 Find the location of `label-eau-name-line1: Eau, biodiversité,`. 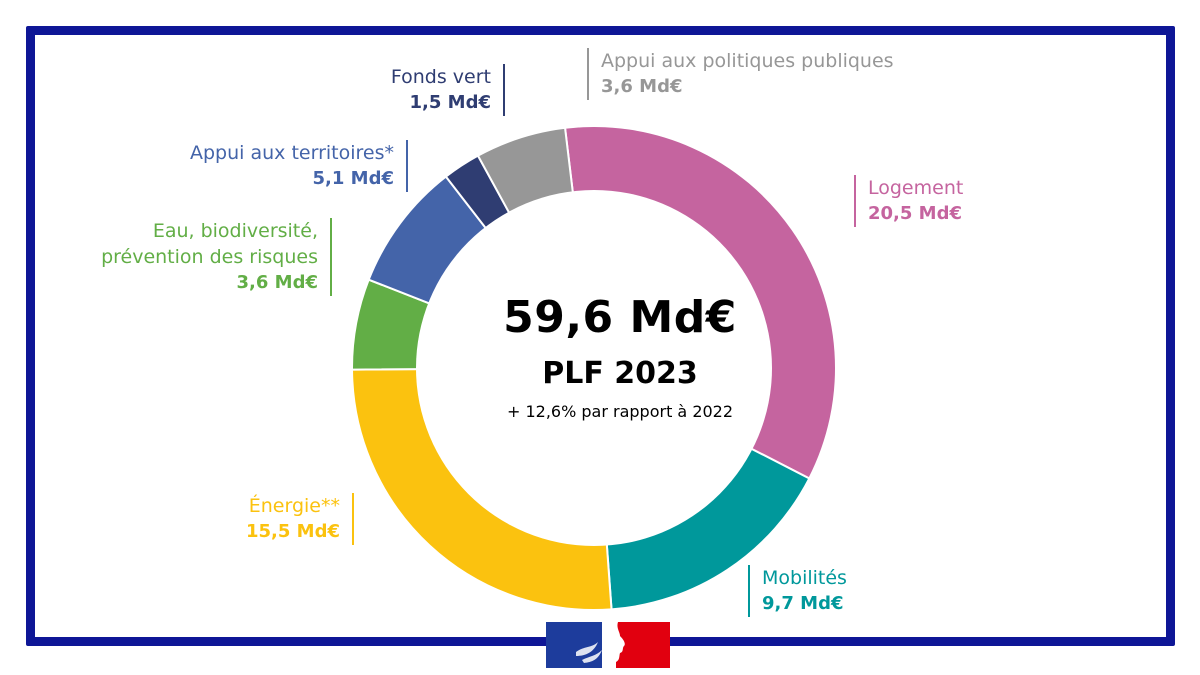

label-eau-name-line1: Eau, biodiversité, is located at coordinates (235, 231).